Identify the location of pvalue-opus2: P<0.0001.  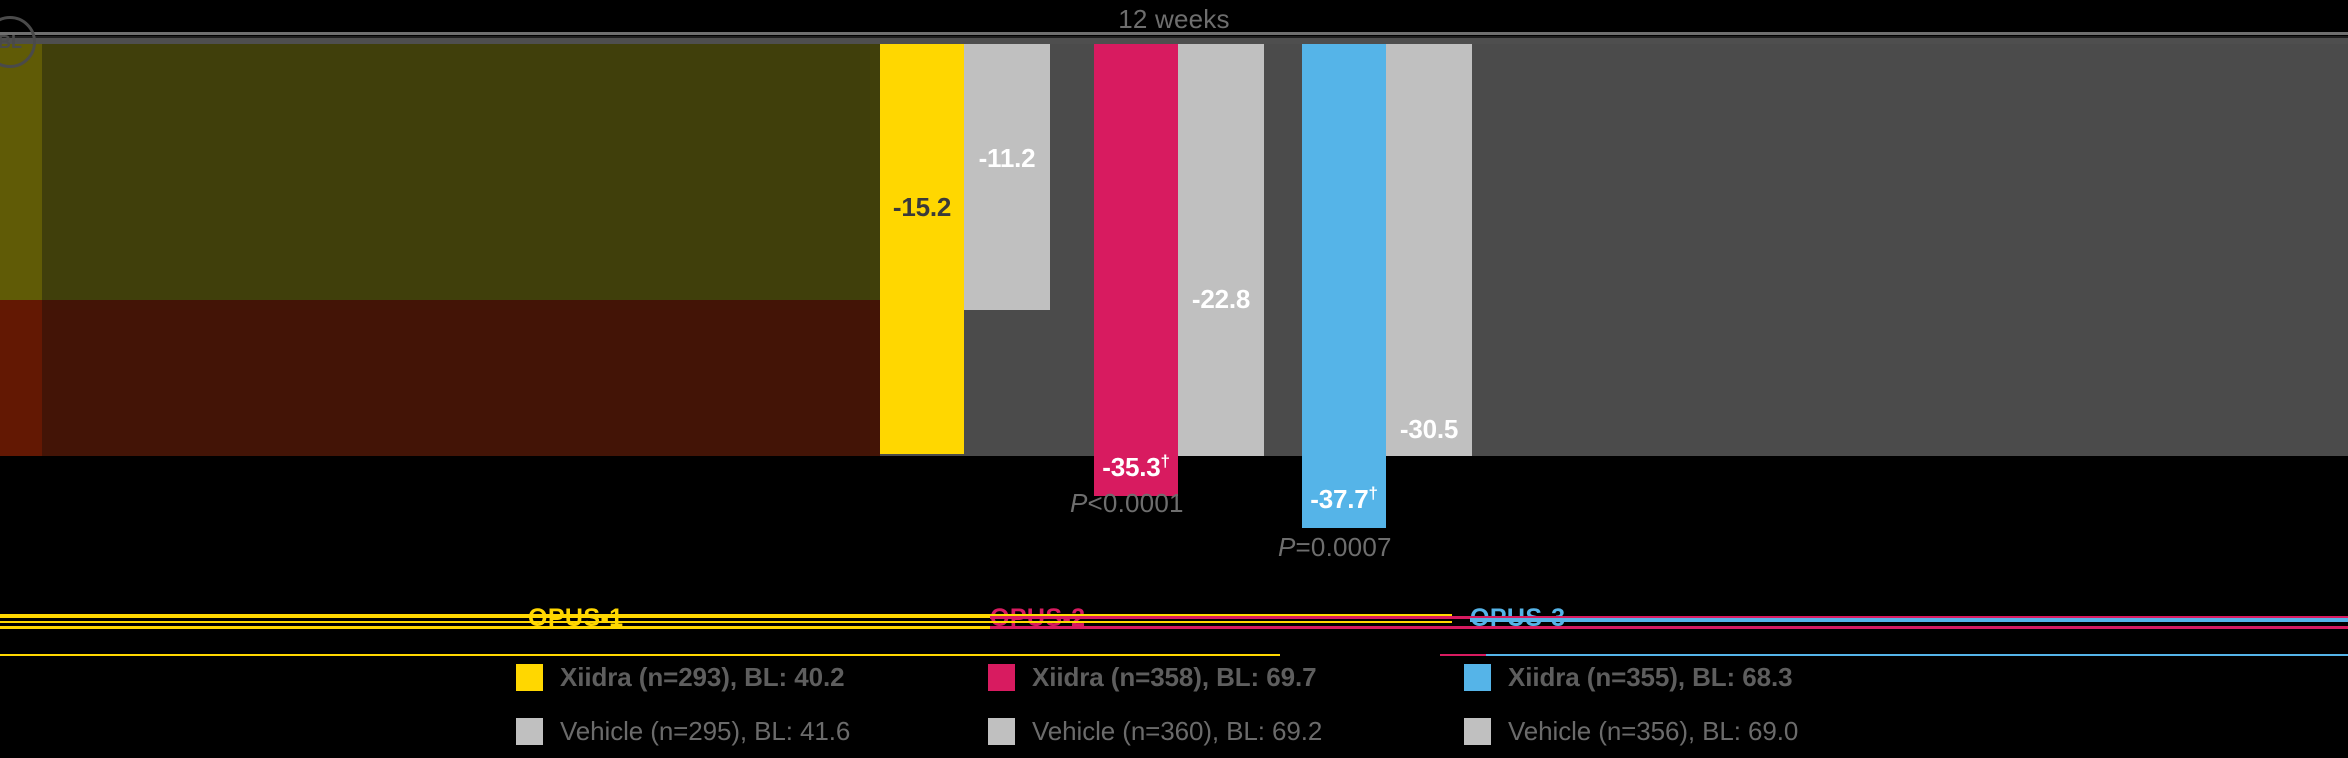
(1127, 503).